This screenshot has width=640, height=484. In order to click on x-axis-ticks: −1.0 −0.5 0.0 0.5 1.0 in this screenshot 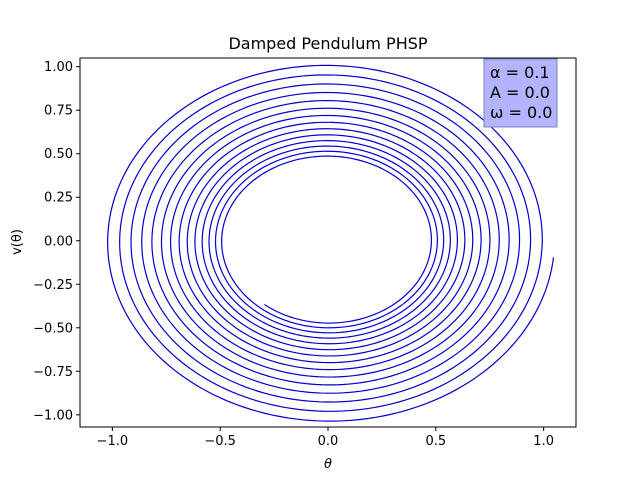, I will do `click(325, 438)`.